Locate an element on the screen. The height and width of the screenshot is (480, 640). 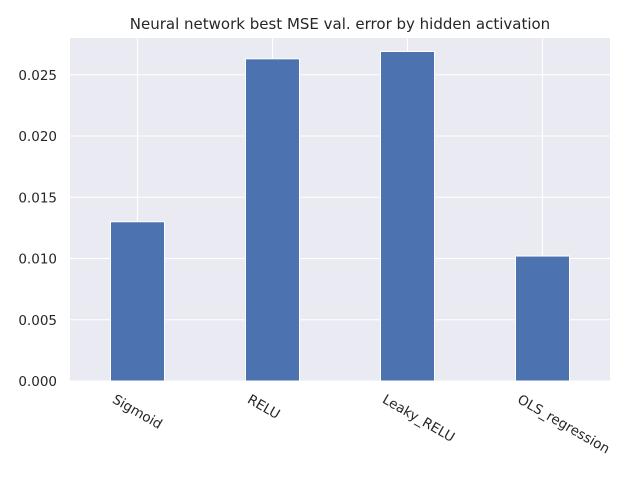
y-tick-label: 0.005 is located at coordinates (37, 321).